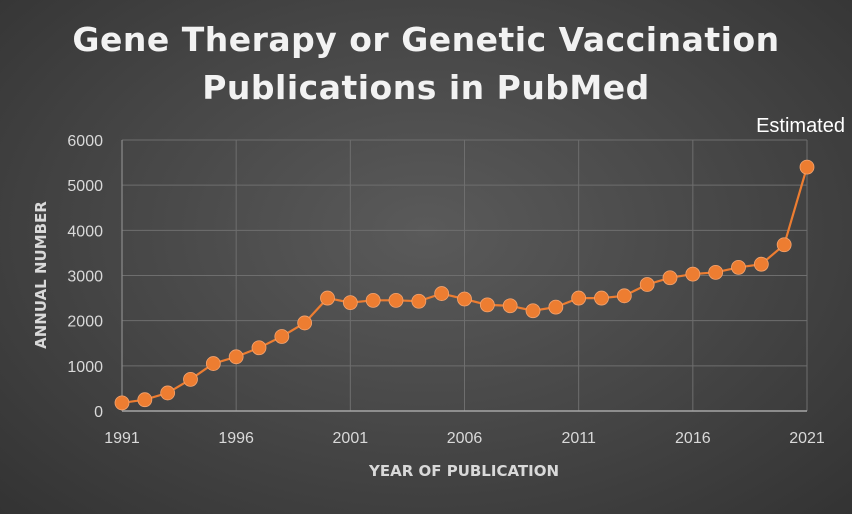 The image size is (852, 514). Describe the element at coordinates (85, 322) in the screenshot. I see `y-tick-label: 2000` at that location.